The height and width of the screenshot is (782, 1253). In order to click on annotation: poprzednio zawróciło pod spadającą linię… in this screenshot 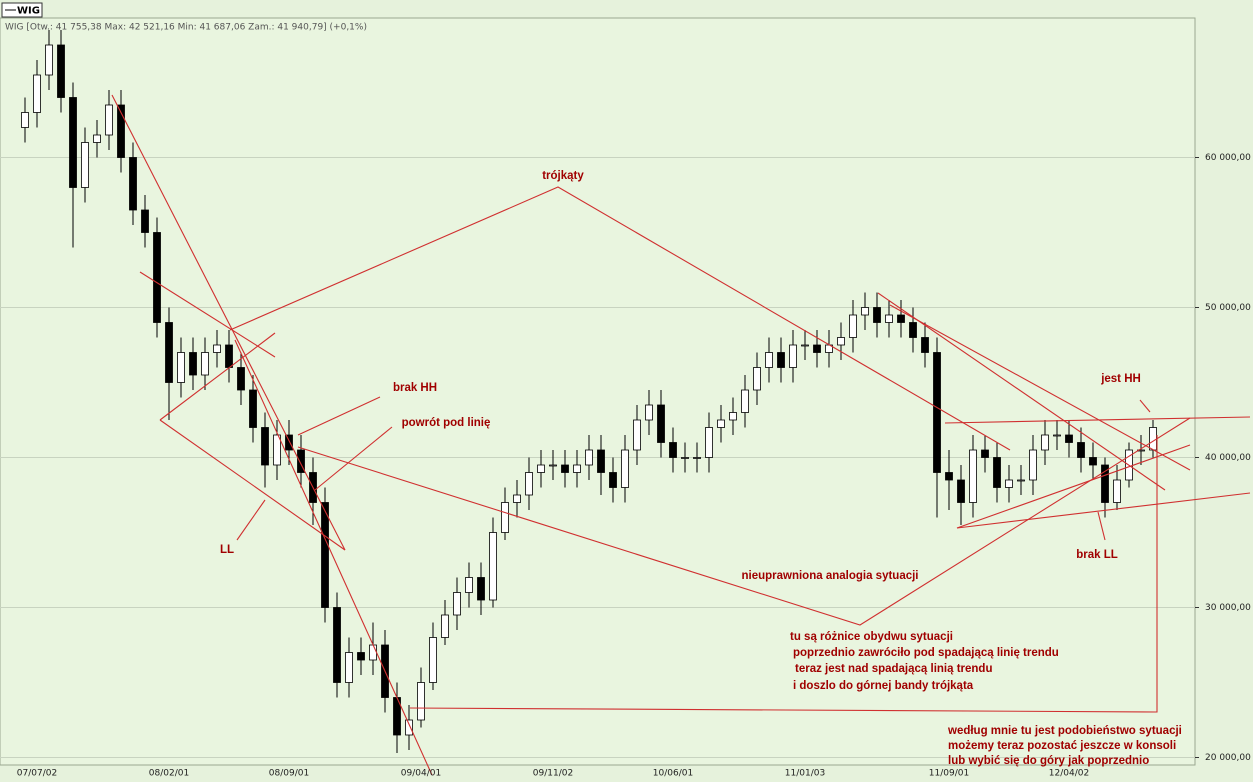, I will do `click(926, 653)`.